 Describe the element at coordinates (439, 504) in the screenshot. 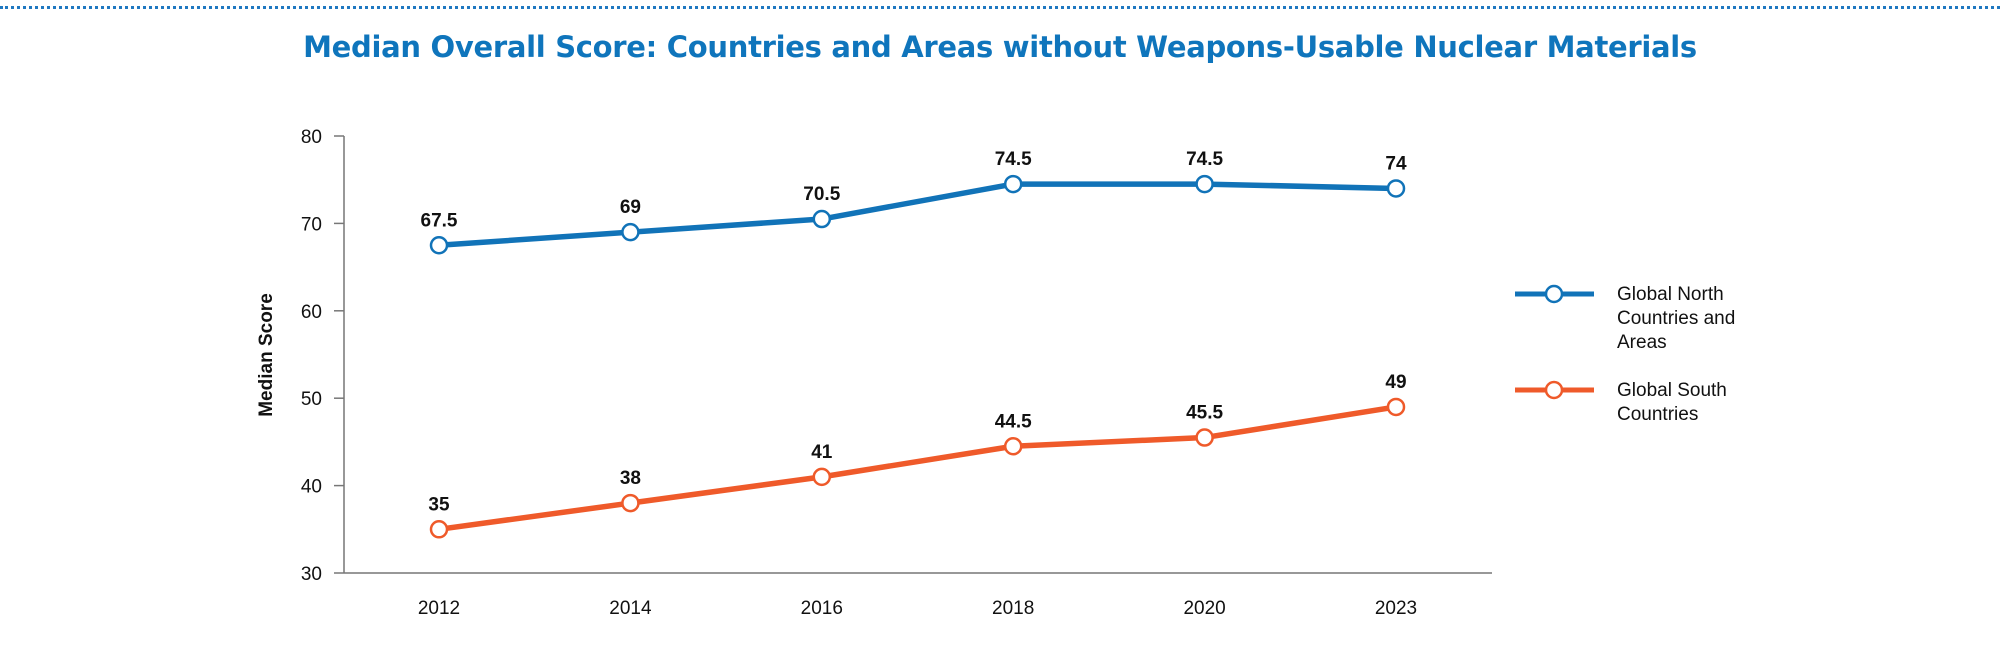

I see `data-label: 35` at that location.